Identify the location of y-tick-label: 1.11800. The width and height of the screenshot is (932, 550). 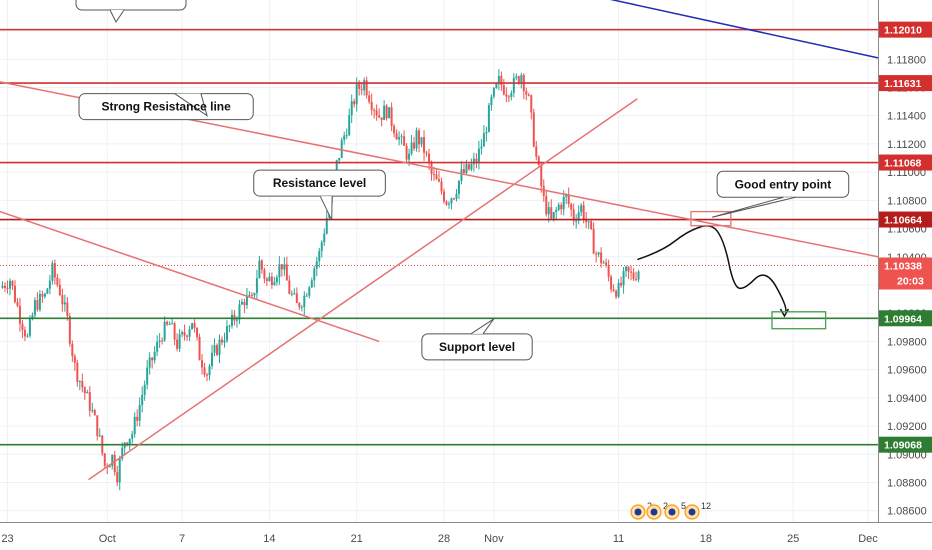
(906, 60).